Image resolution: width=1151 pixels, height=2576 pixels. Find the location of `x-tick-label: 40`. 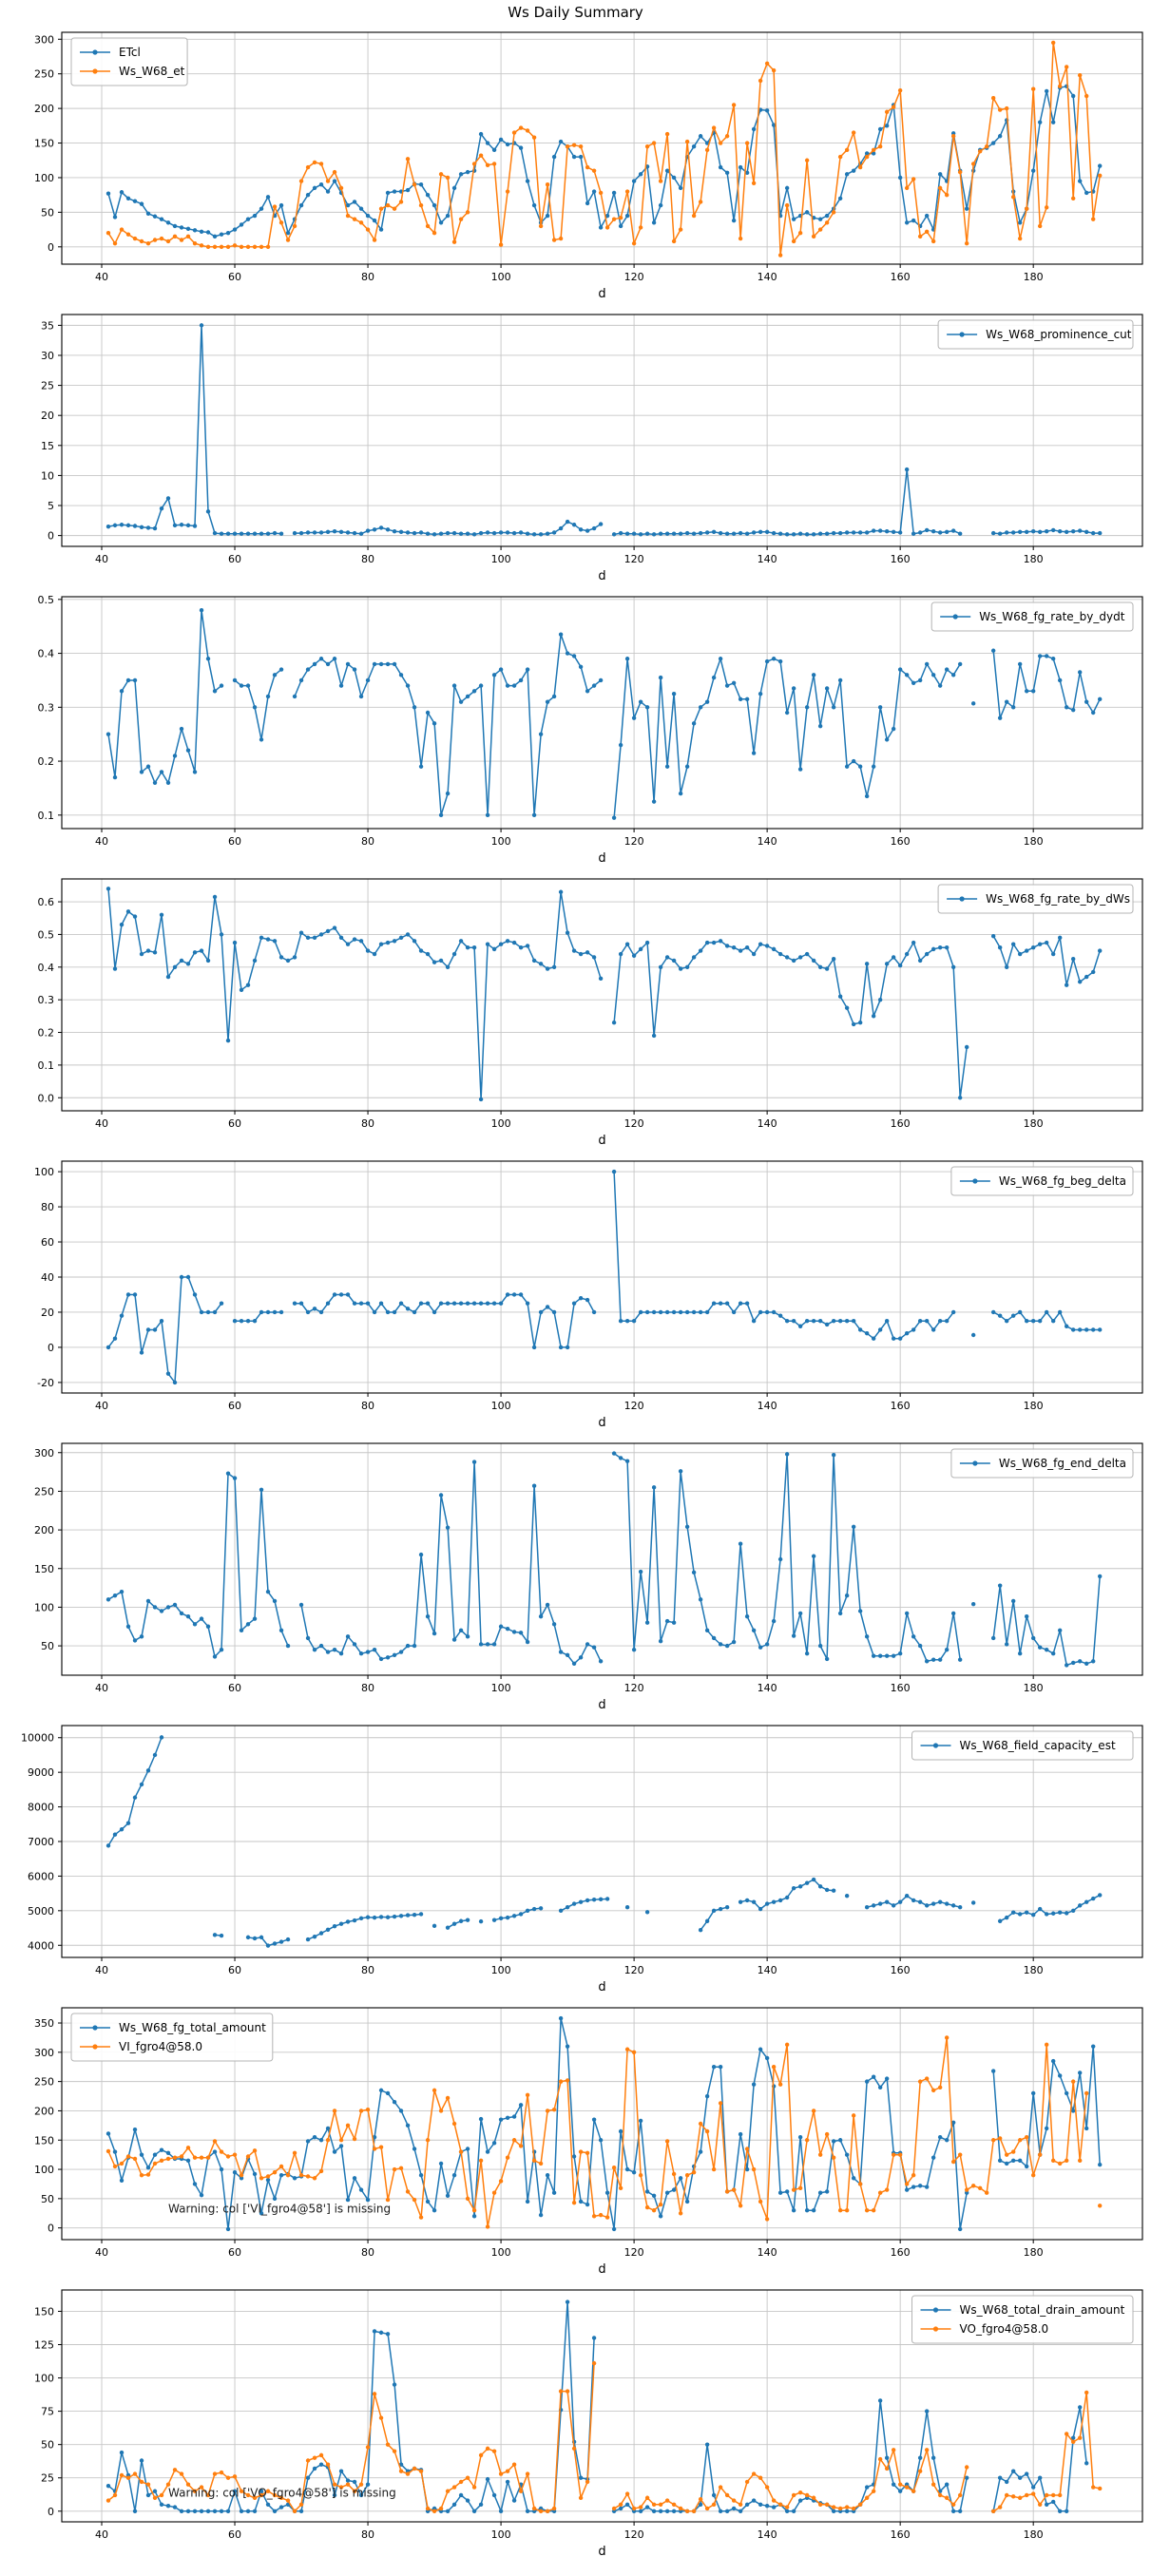

x-tick-label: 40 is located at coordinates (102, 2534).